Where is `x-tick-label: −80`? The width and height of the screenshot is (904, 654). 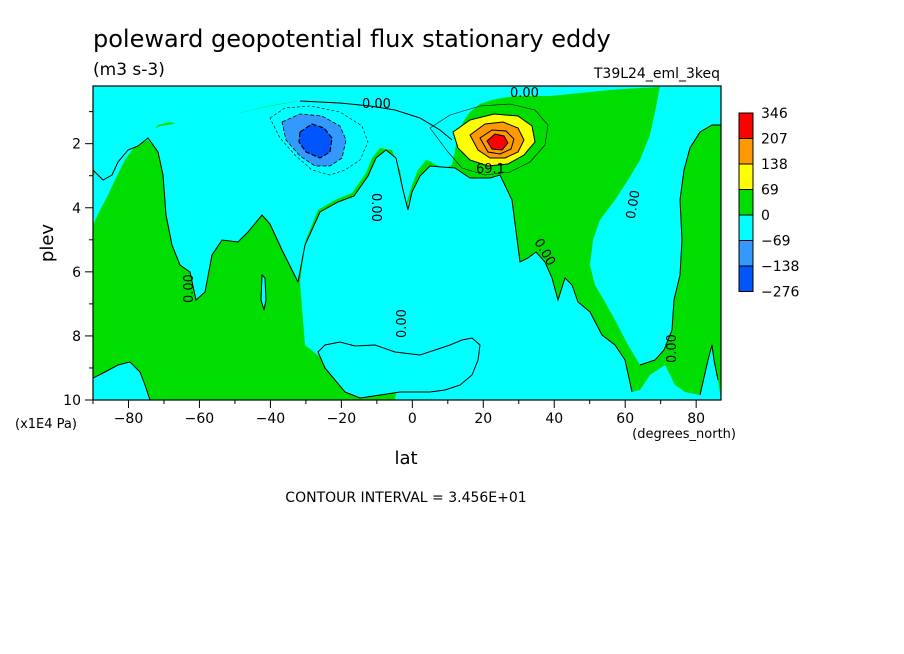
x-tick-label: −80 is located at coordinates (129, 419).